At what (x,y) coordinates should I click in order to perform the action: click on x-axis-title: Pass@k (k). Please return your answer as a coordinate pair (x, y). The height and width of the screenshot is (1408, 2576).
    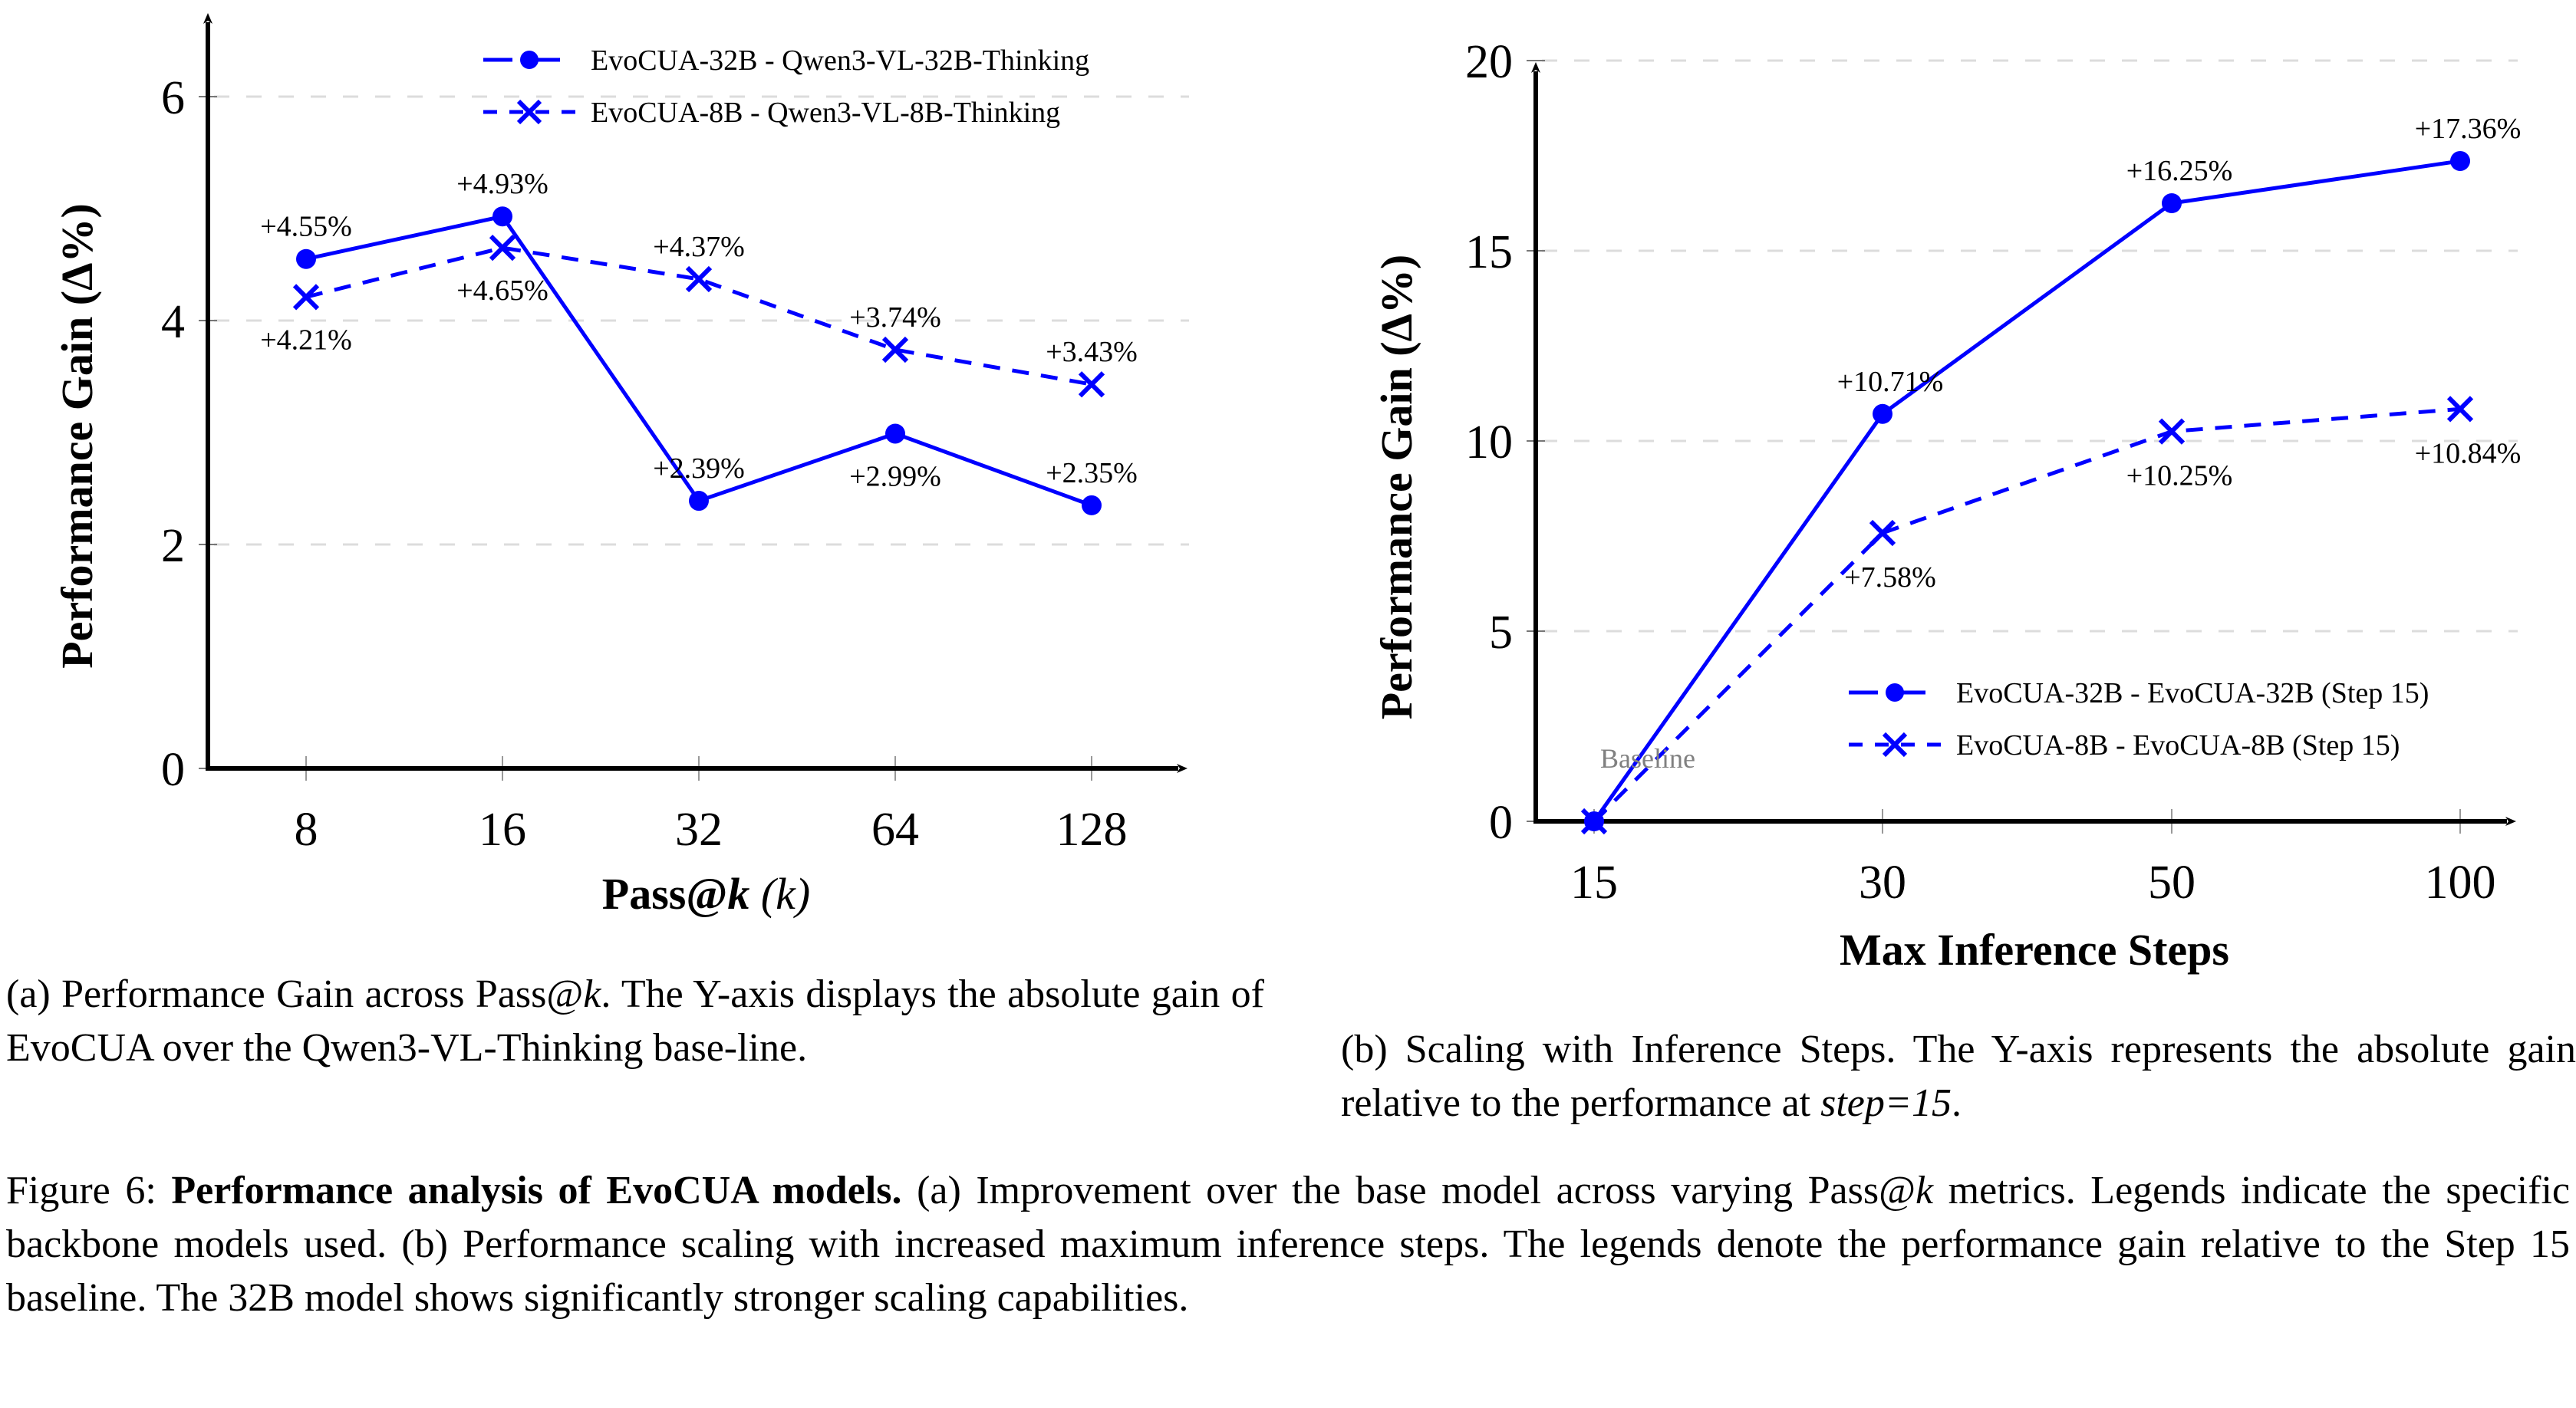
    Looking at the image, I should click on (706, 894).